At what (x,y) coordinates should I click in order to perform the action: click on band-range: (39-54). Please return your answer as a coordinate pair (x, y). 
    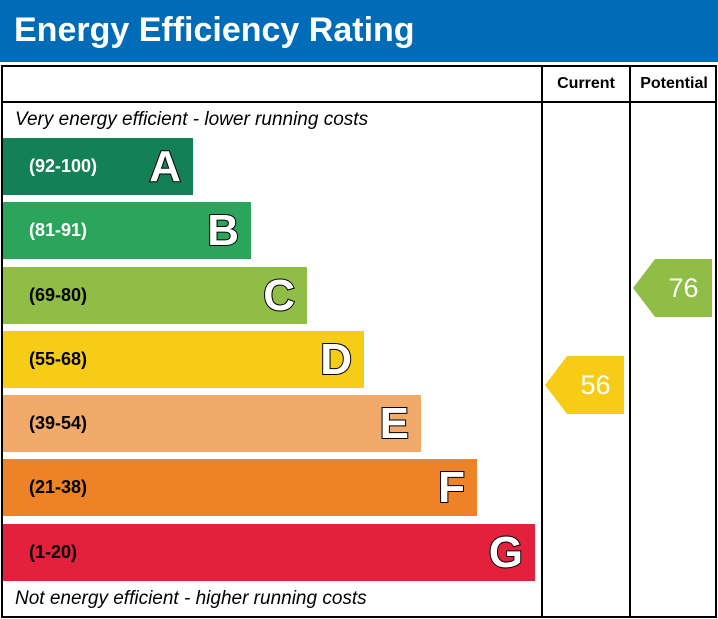
    Looking at the image, I should click on (58, 423).